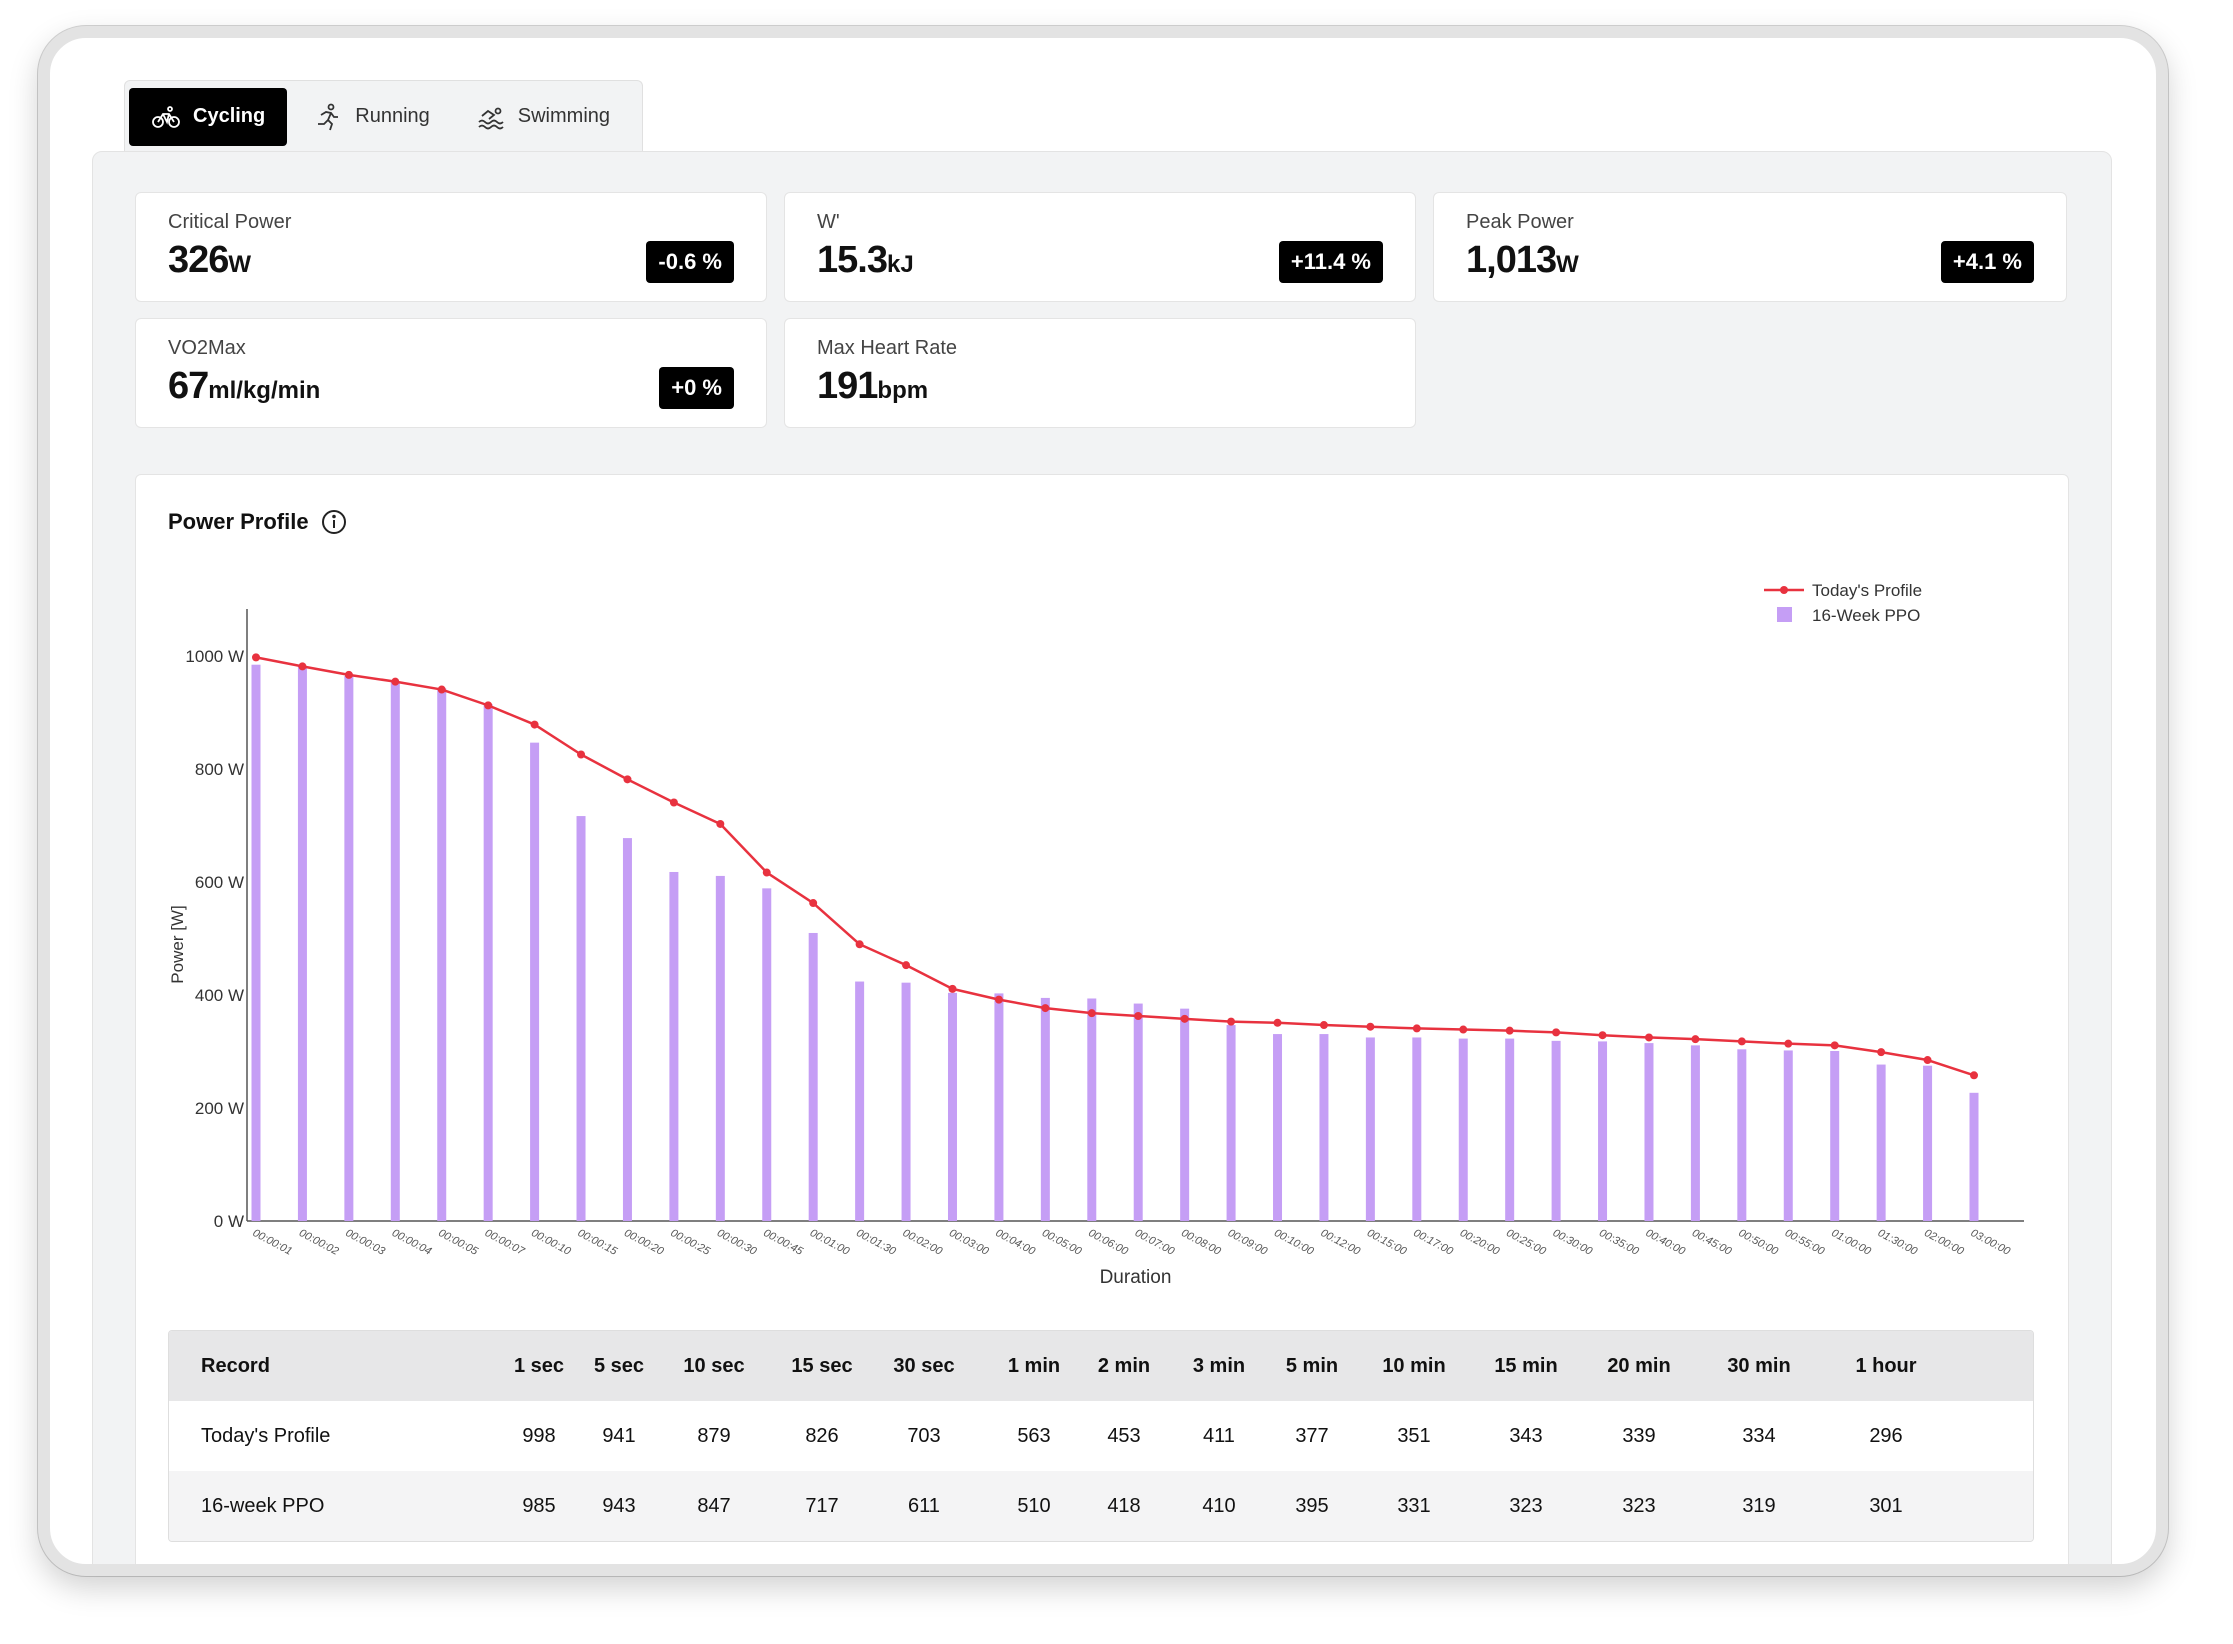 The image size is (2233, 1644). Describe the element at coordinates (737, 1242) in the screenshot. I see `x-tick-label: 00:00:30` at that location.